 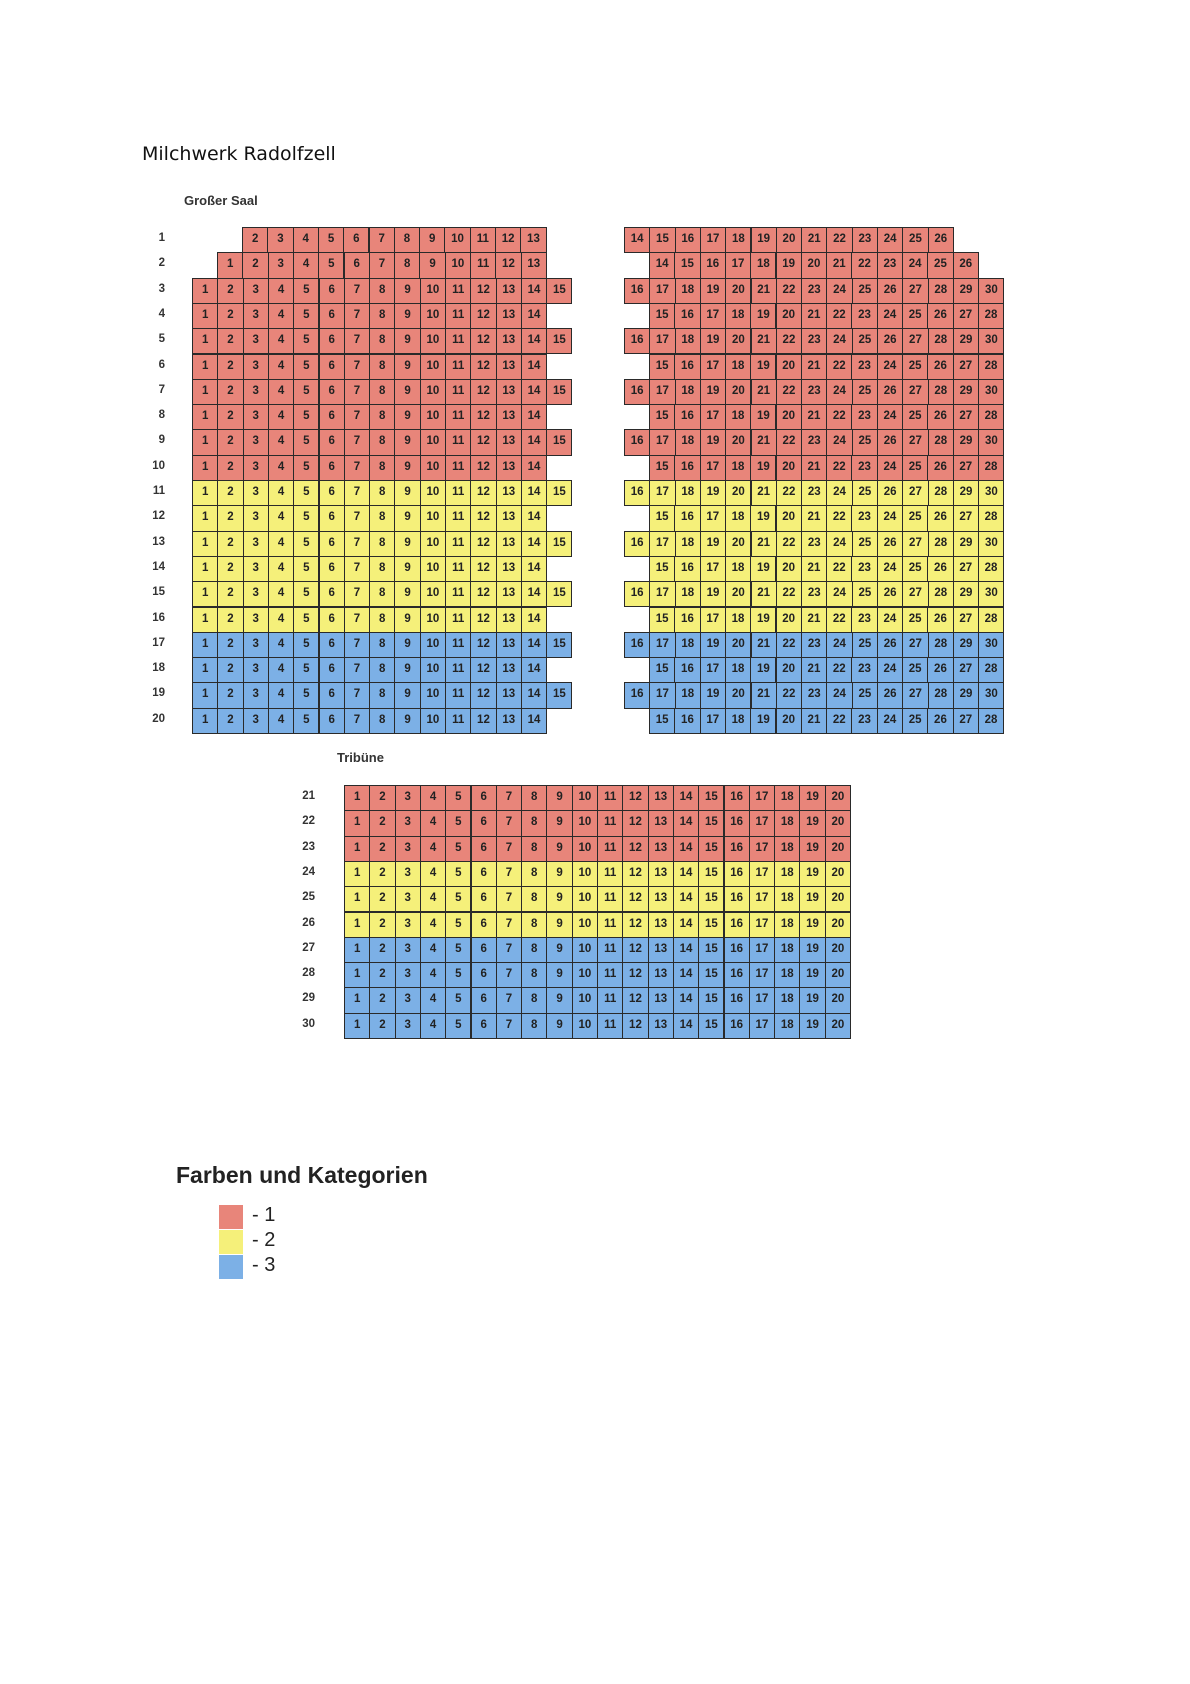 I want to click on seat: 12, so click(x=483, y=366).